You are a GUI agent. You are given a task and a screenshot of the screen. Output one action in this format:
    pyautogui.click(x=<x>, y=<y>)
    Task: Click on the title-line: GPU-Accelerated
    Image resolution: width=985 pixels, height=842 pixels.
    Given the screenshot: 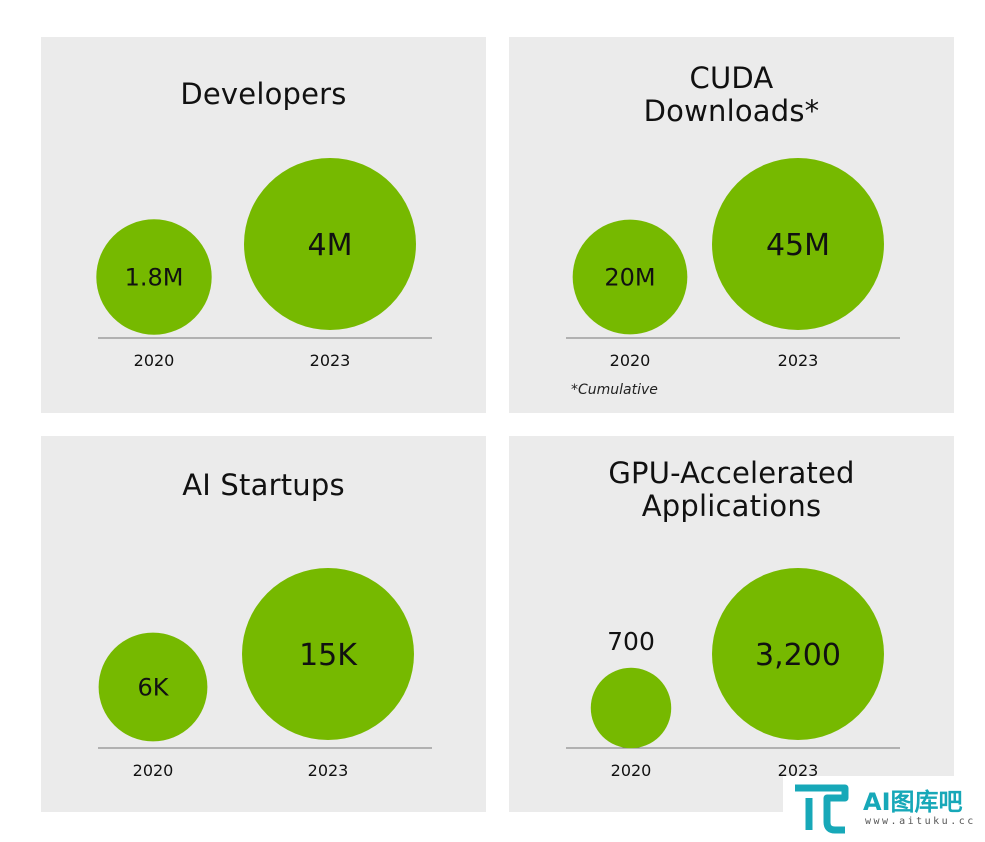 What is the action you would take?
    pyautogui.click(x=731, y=473)
    